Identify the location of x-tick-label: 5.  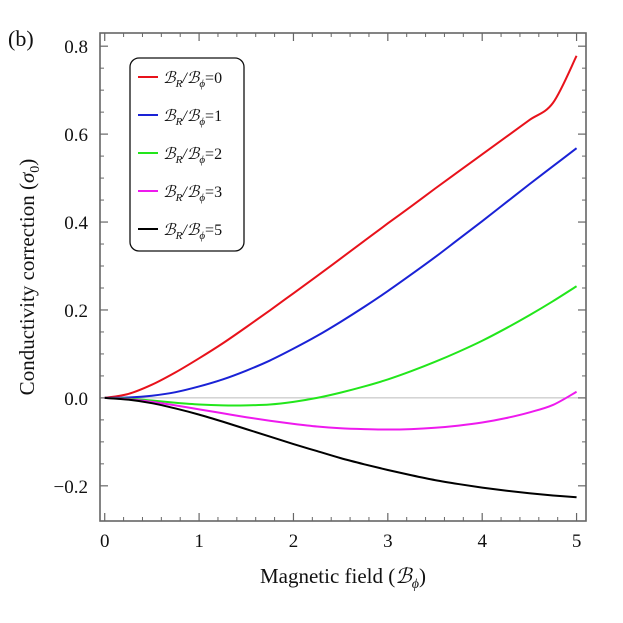
(577, 541).